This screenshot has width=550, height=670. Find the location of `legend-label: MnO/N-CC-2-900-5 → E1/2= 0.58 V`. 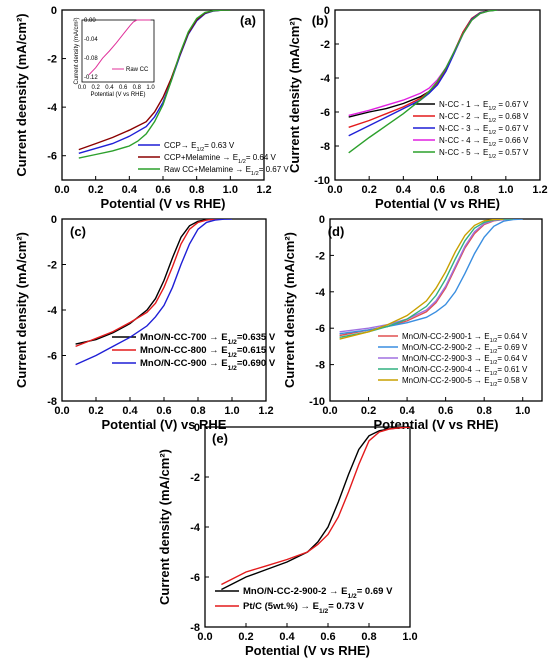

legend-label: MnO/N-CC-2-900-5 → E1/2= 0.58 V is located at coordinates (465, 382).